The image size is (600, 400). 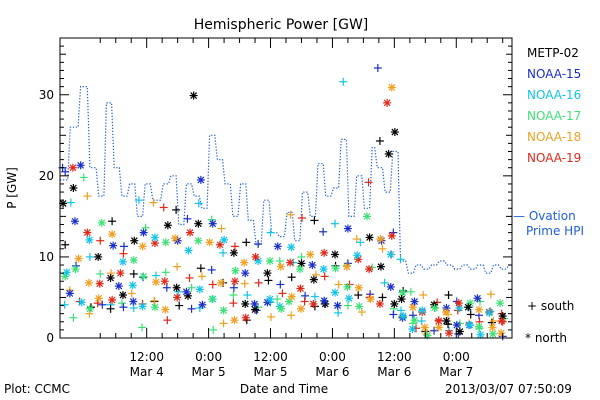 I want to click on legend-satellite-label: NOAA-18, so click(x=554, y=137).